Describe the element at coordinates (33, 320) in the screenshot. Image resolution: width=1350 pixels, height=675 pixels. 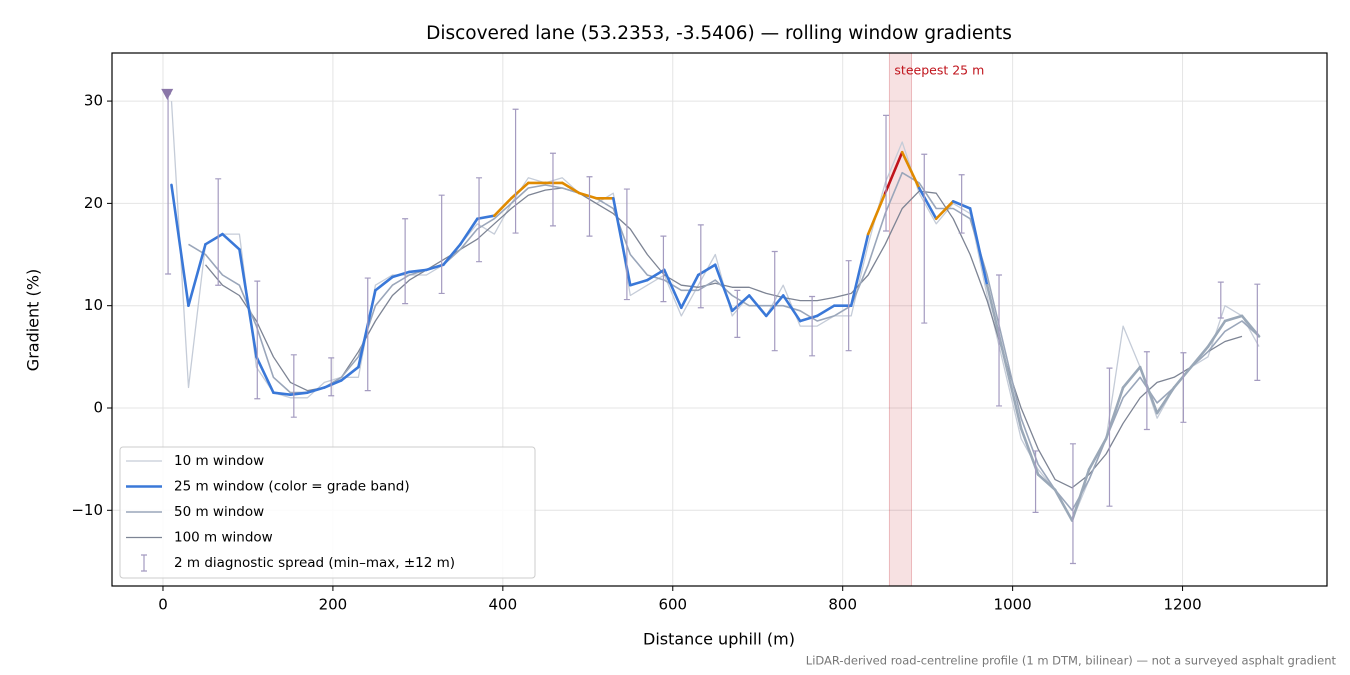
I see `y-axis-label: Gradient (%)` at that location.